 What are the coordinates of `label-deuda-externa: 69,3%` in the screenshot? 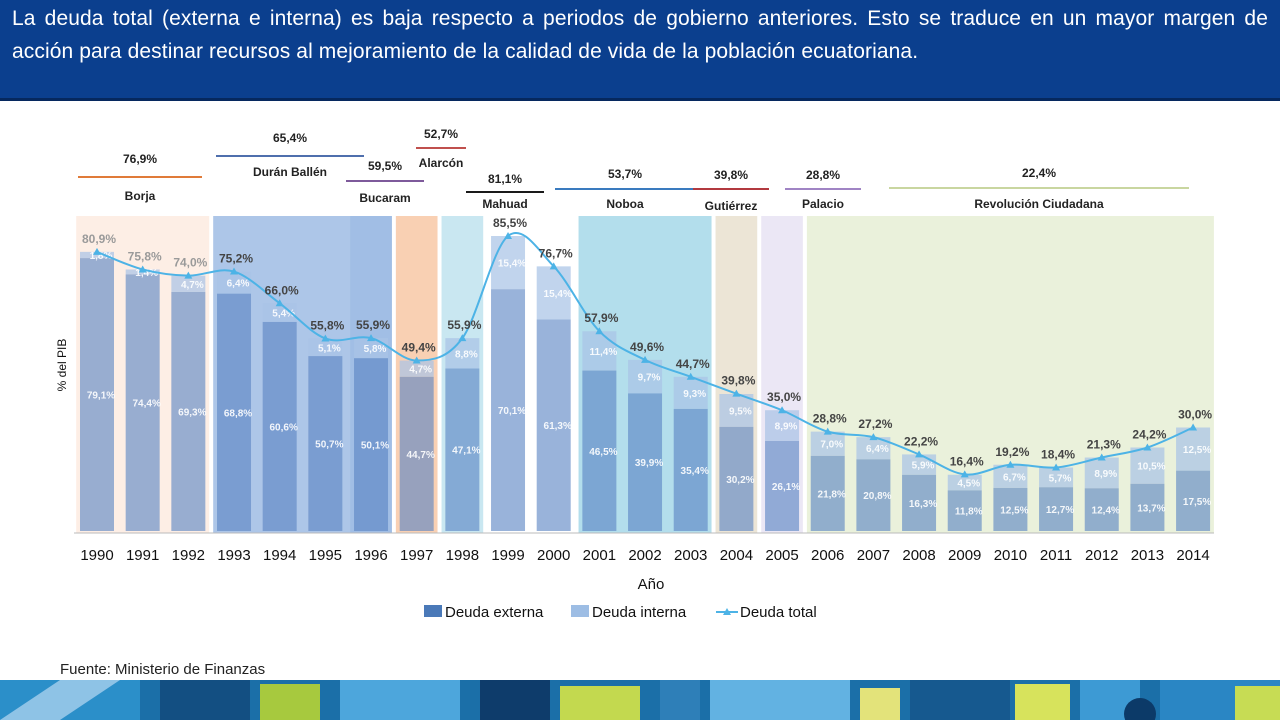 It's located at (192, 412).